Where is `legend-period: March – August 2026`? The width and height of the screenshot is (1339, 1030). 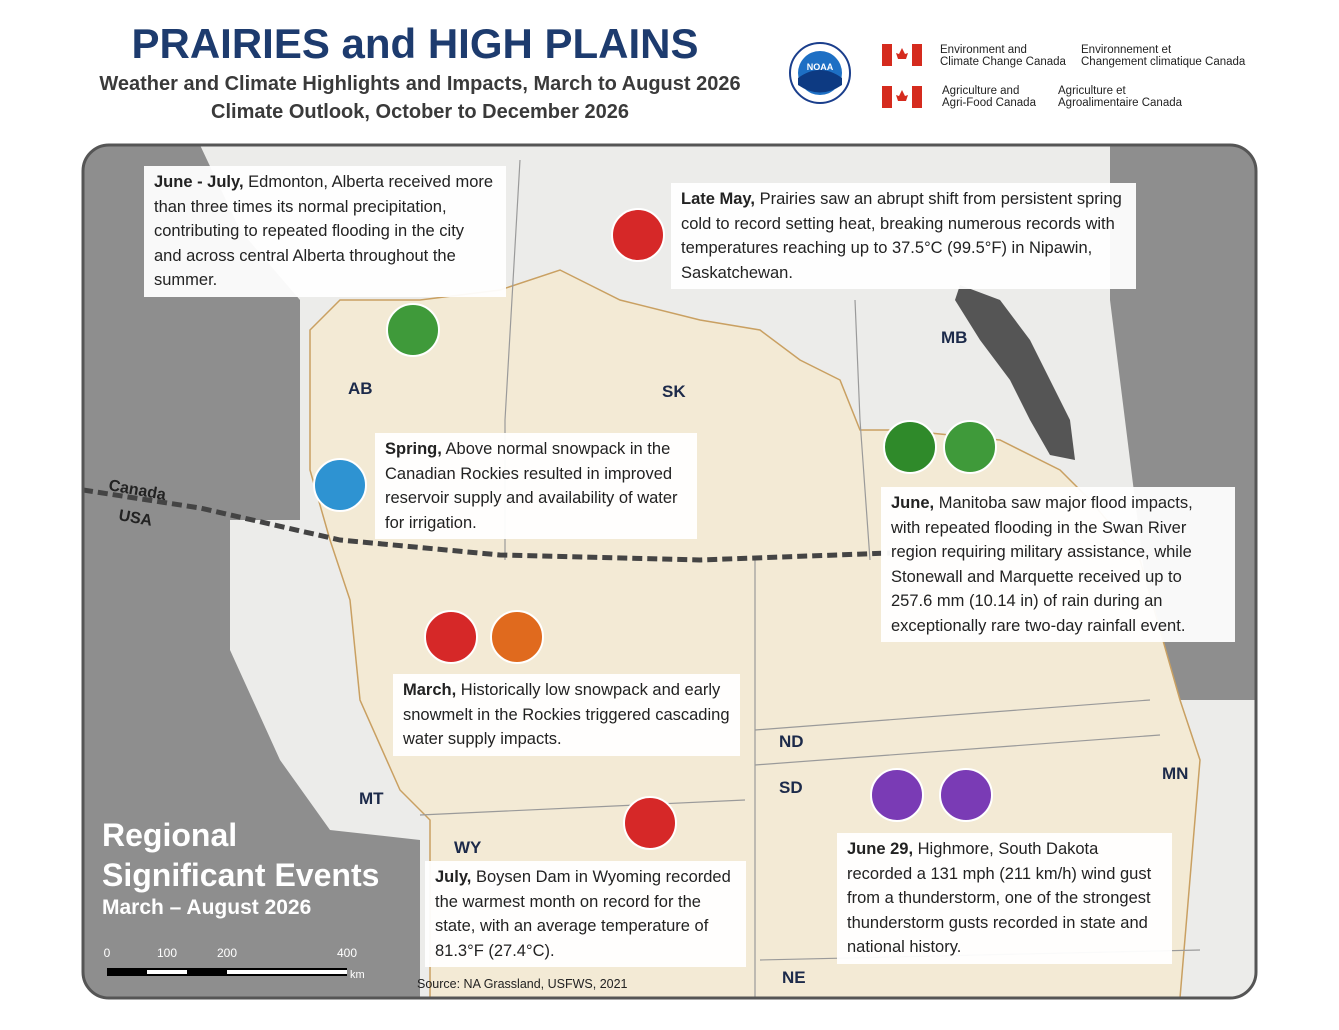
legend-period: March – August 2026 is located at coordinates (207, 907).